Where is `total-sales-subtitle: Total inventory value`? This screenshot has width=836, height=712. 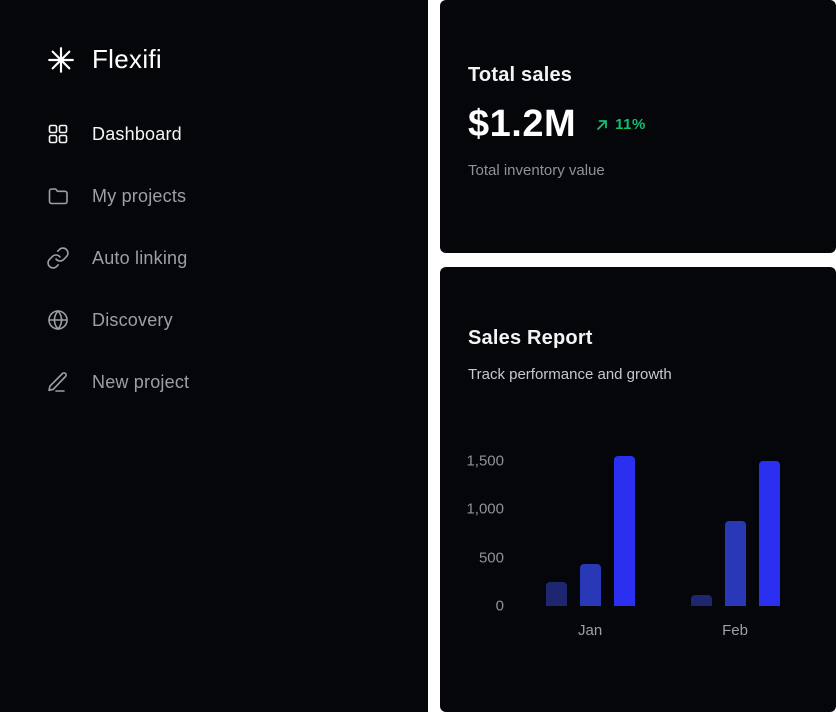 total-sales-subtitle: Total inventory value is located at coordinates (536, 170).